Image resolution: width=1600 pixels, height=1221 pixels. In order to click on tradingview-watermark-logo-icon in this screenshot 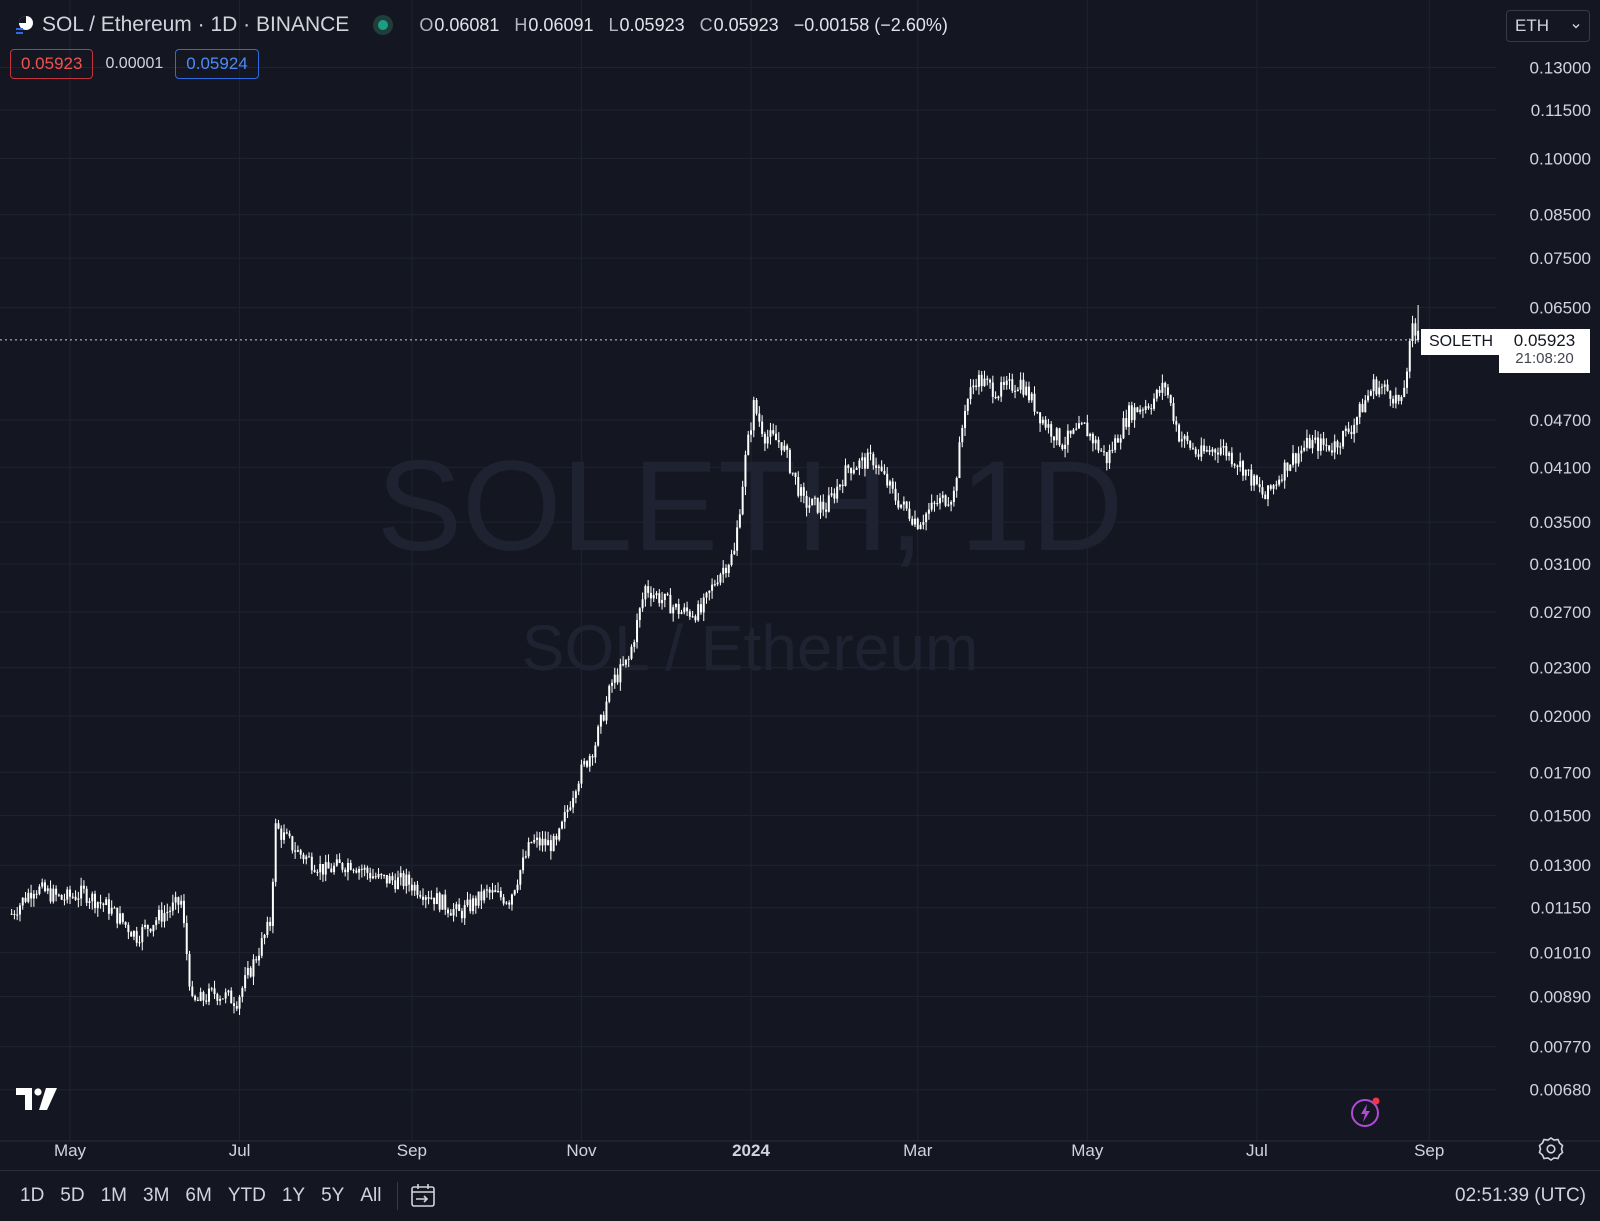, I will do `click(37, 1099)`.